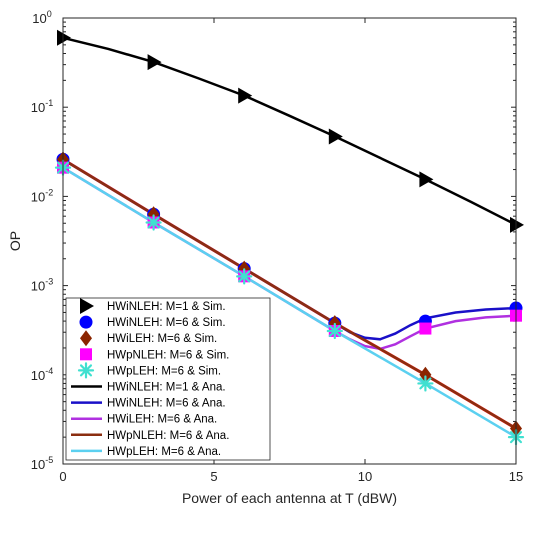 The image size is (550, 546). Describe the element at coordinates (166, 307) in the screenshot. I see `legend-entry-label: HWiNLEH: M=1 & Sim.` at that location.